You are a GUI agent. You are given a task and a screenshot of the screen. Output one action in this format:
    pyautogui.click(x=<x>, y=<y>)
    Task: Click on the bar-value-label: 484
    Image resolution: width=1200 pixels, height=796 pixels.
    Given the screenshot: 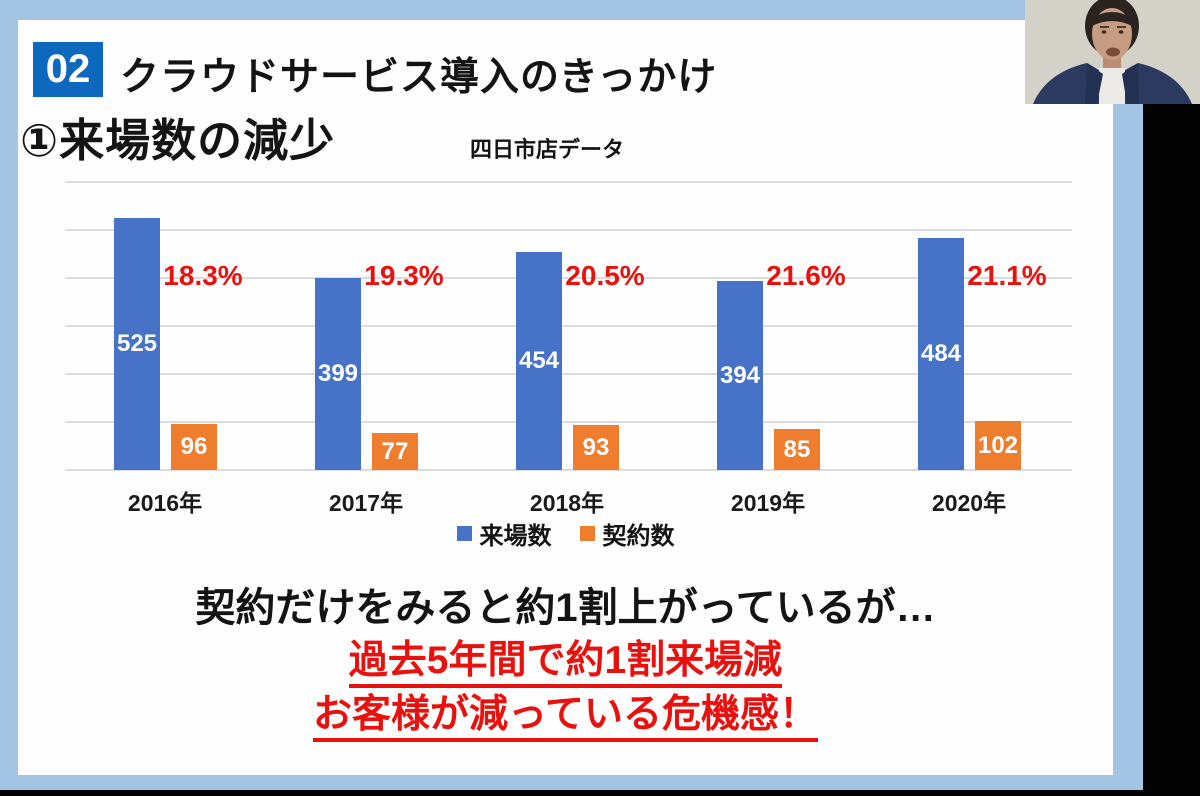 What is the action you would take?
    pyautogui.click(x=941, y=353)
    